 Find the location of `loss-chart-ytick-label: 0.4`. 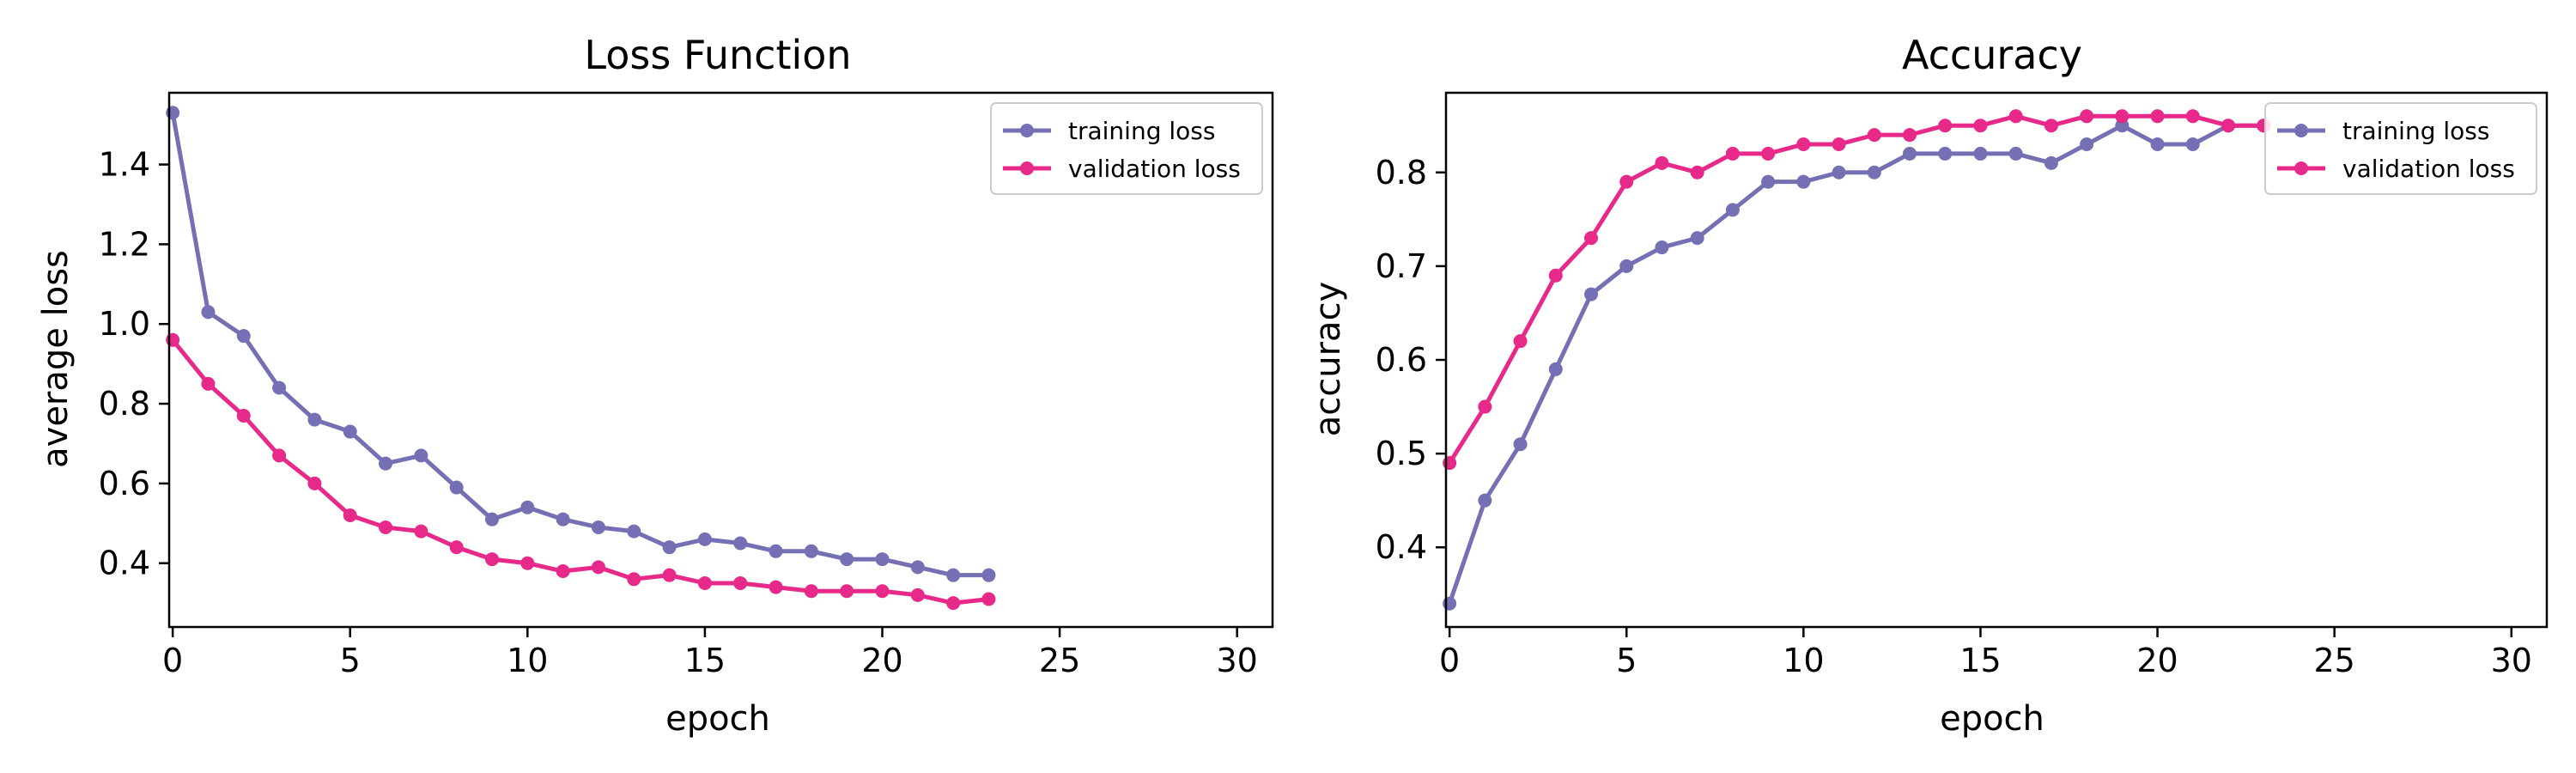

loss-chart-ytick-label: 0.4 is located at coordinates (124, 563).